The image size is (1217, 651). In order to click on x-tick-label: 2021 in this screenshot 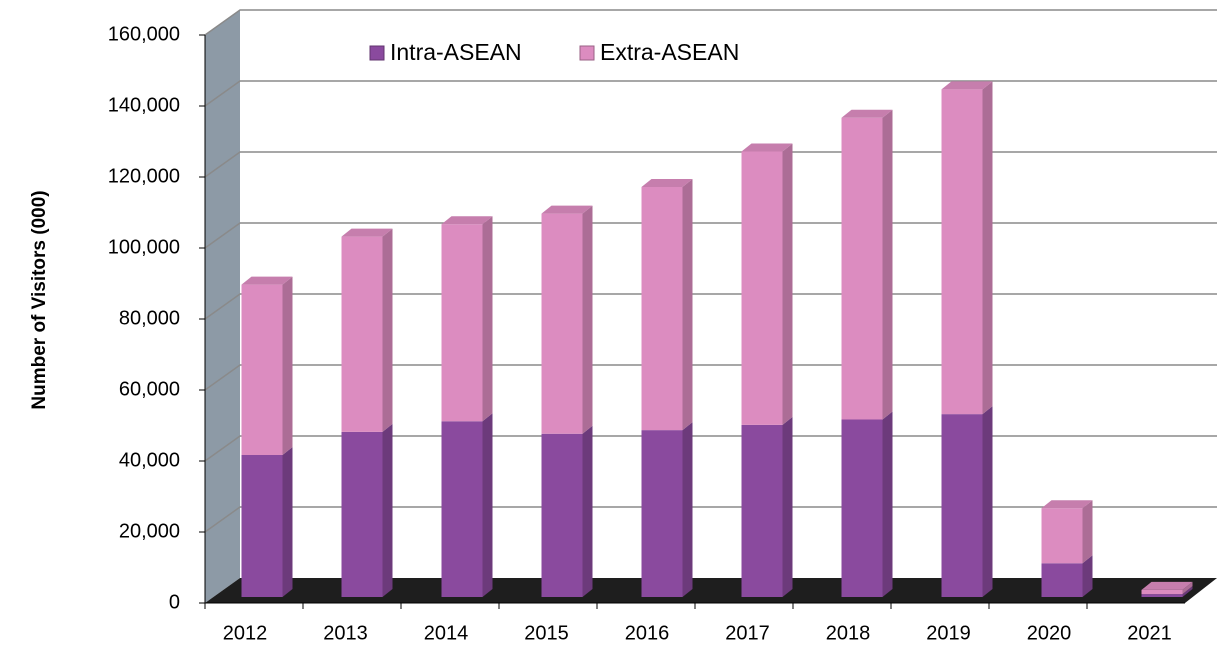, I will do `click(1149, 633)`.